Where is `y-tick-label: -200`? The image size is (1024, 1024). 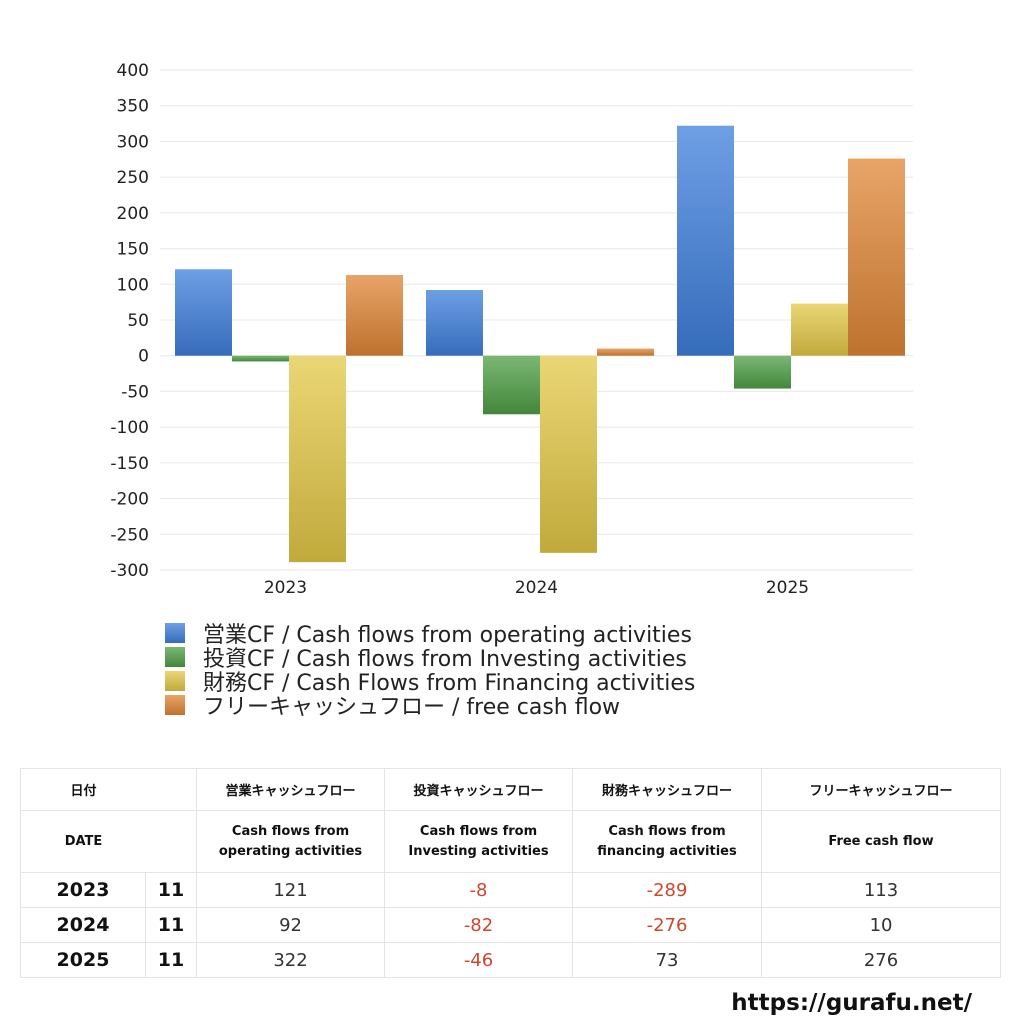 y-tick-label: -200 is located at coordinates (129, 500).